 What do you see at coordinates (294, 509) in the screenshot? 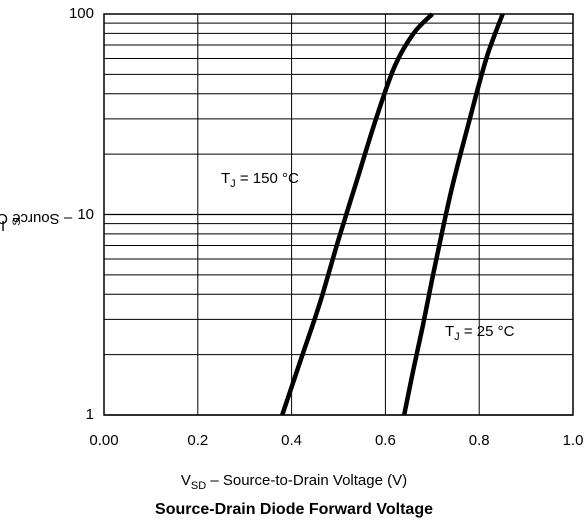
I see `chart-title: Source-Drain Diode Forward Voltage` at bounding box center [294, 509].